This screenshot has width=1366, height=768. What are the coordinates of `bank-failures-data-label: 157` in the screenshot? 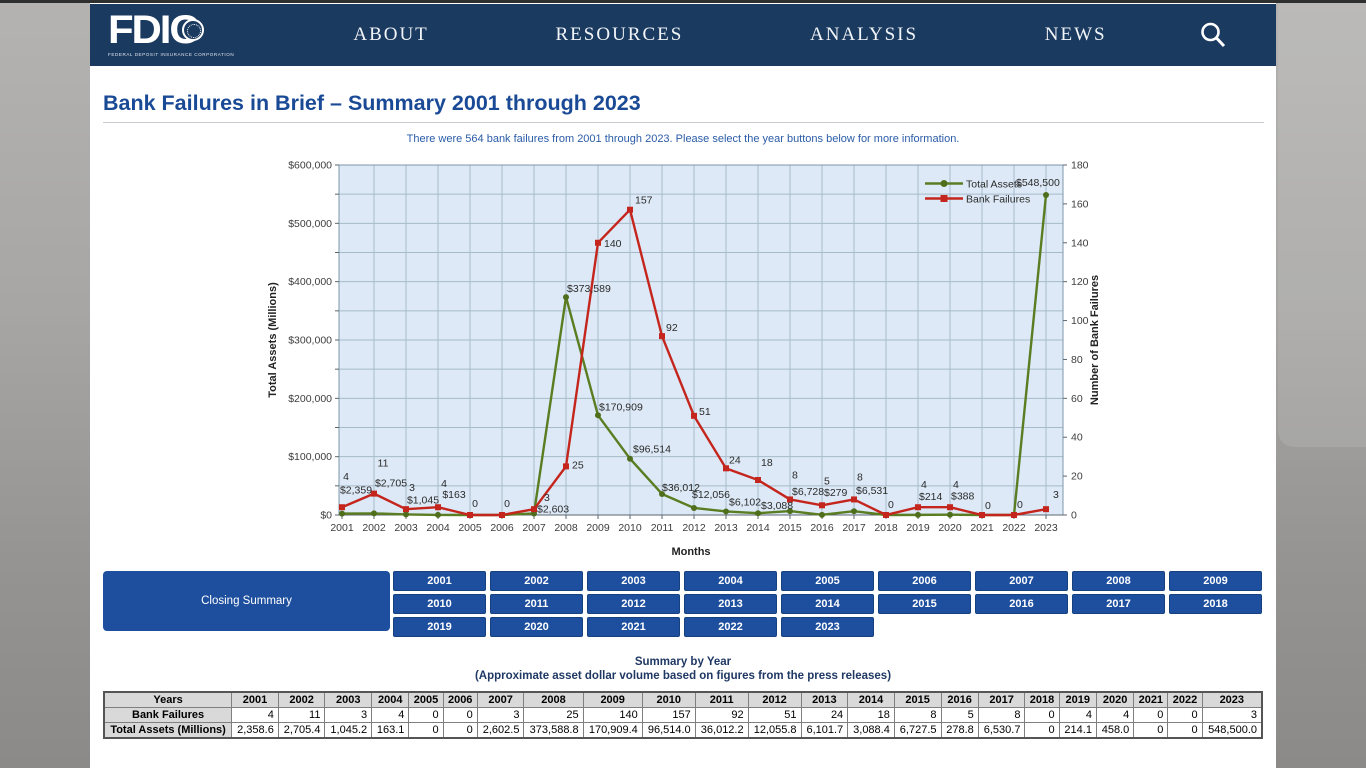 It's located at (644, 201).